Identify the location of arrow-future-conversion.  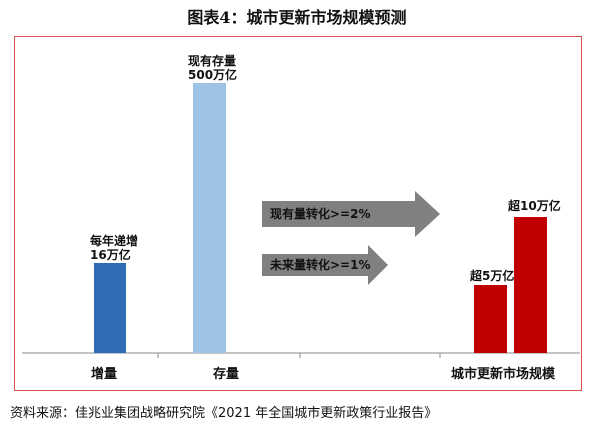
(325, 265).